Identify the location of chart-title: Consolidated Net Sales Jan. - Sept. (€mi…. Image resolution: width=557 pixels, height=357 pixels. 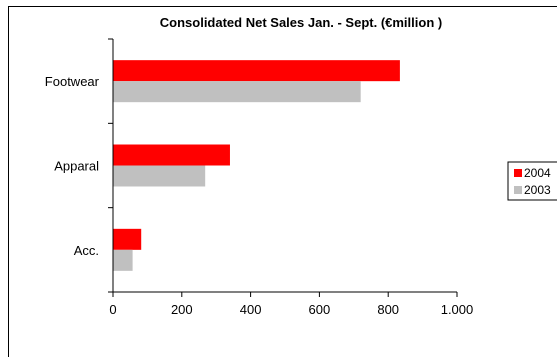
(301, 22).